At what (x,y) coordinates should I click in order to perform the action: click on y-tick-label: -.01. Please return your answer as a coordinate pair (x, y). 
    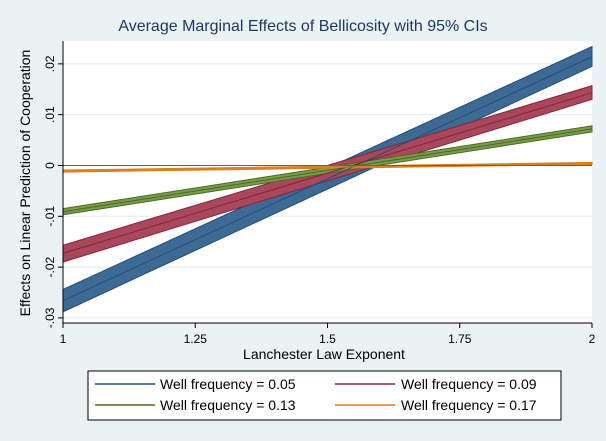
    Looking at the image, I should click on (50, 216).